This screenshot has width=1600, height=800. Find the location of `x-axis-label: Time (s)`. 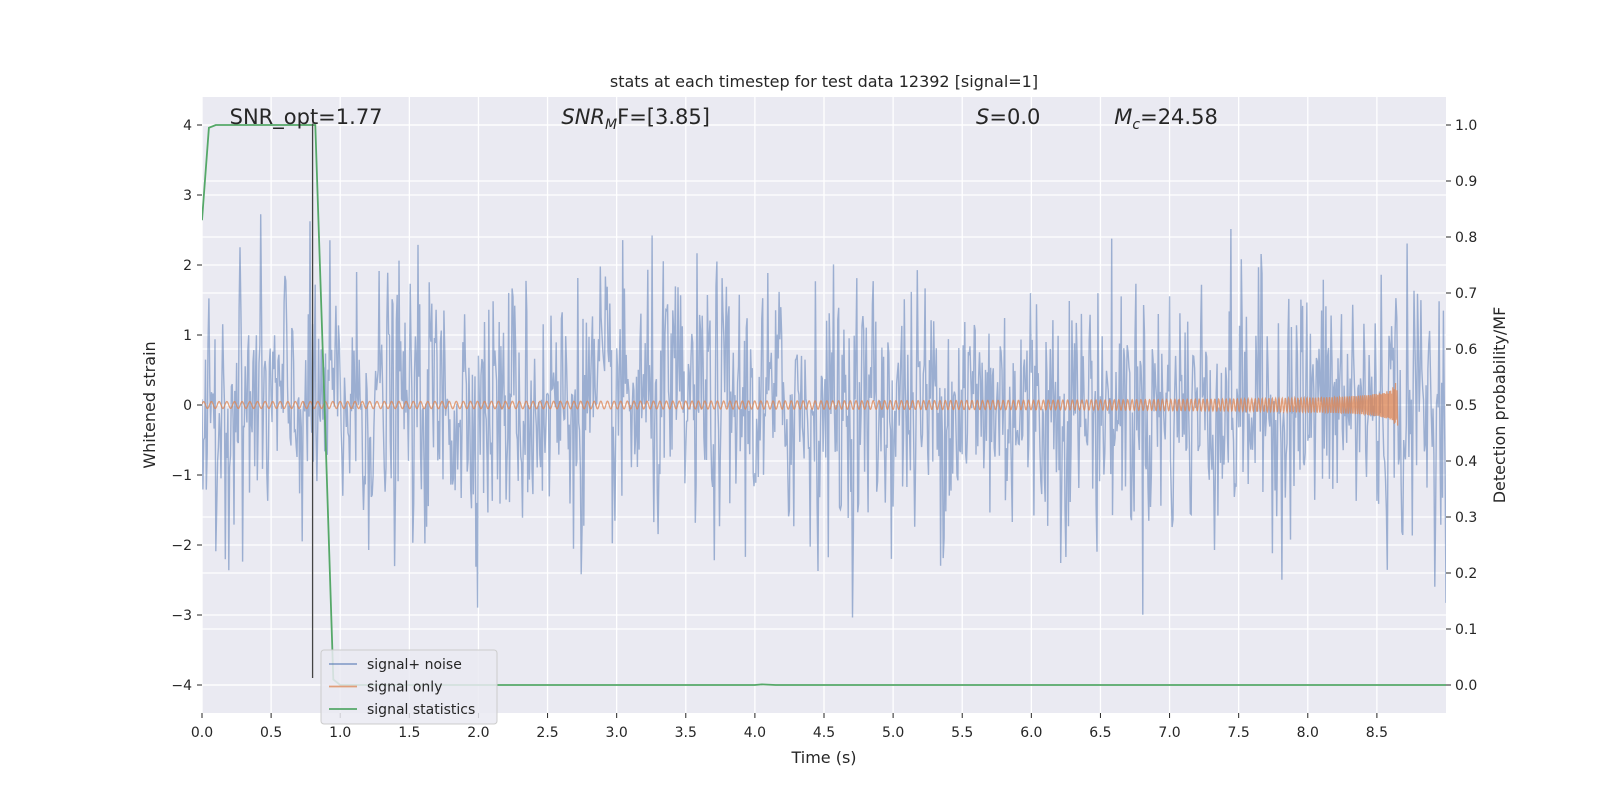

x-axis-label: Time (s) is located at coordinates (823, 757).